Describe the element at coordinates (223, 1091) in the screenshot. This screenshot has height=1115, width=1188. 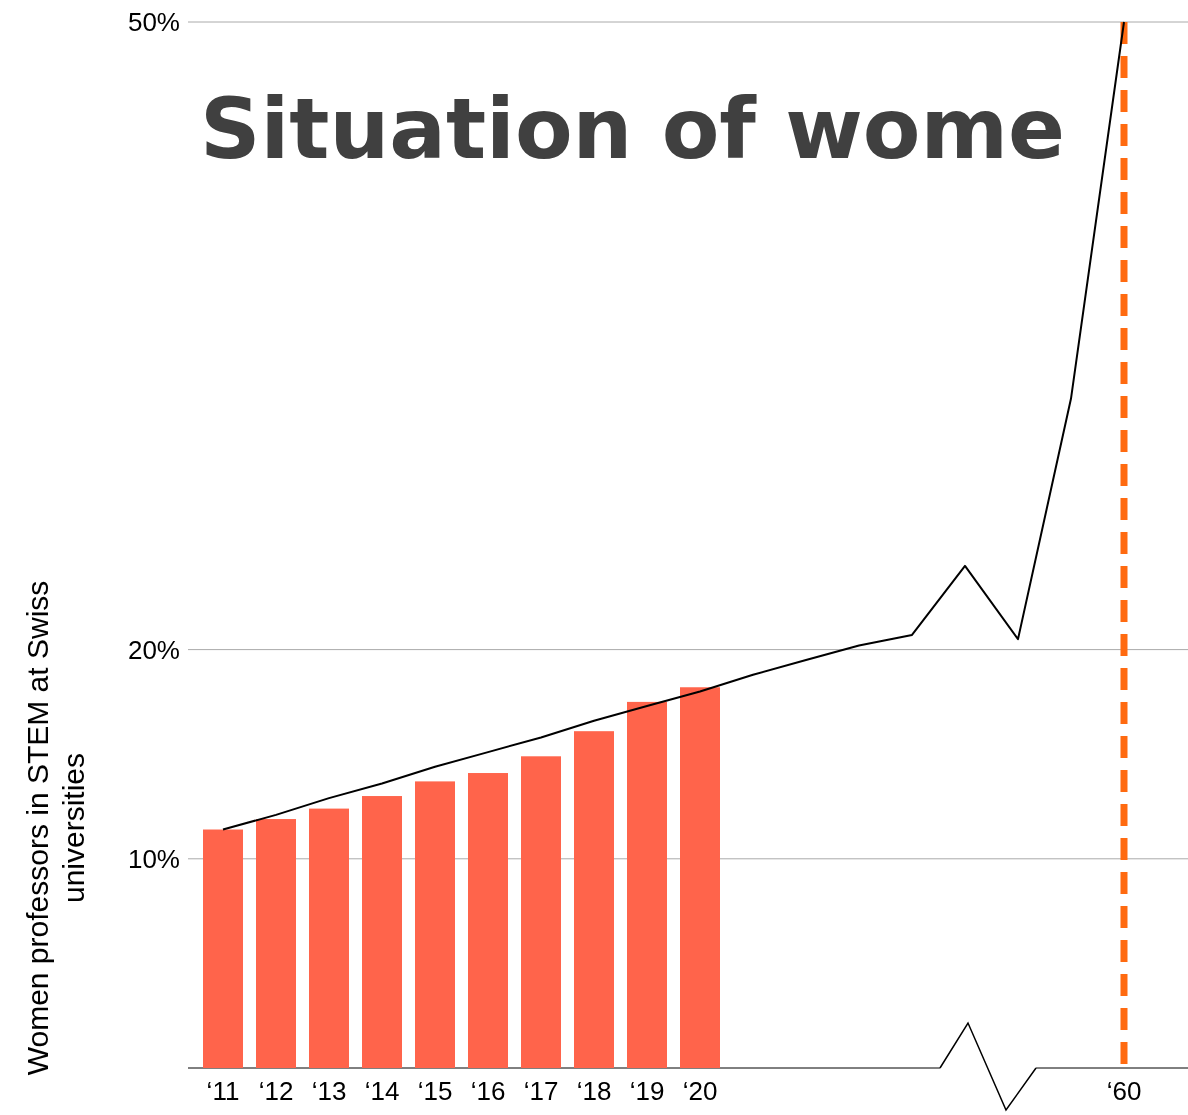
I see `x-tick-label: ‘11` at that location.